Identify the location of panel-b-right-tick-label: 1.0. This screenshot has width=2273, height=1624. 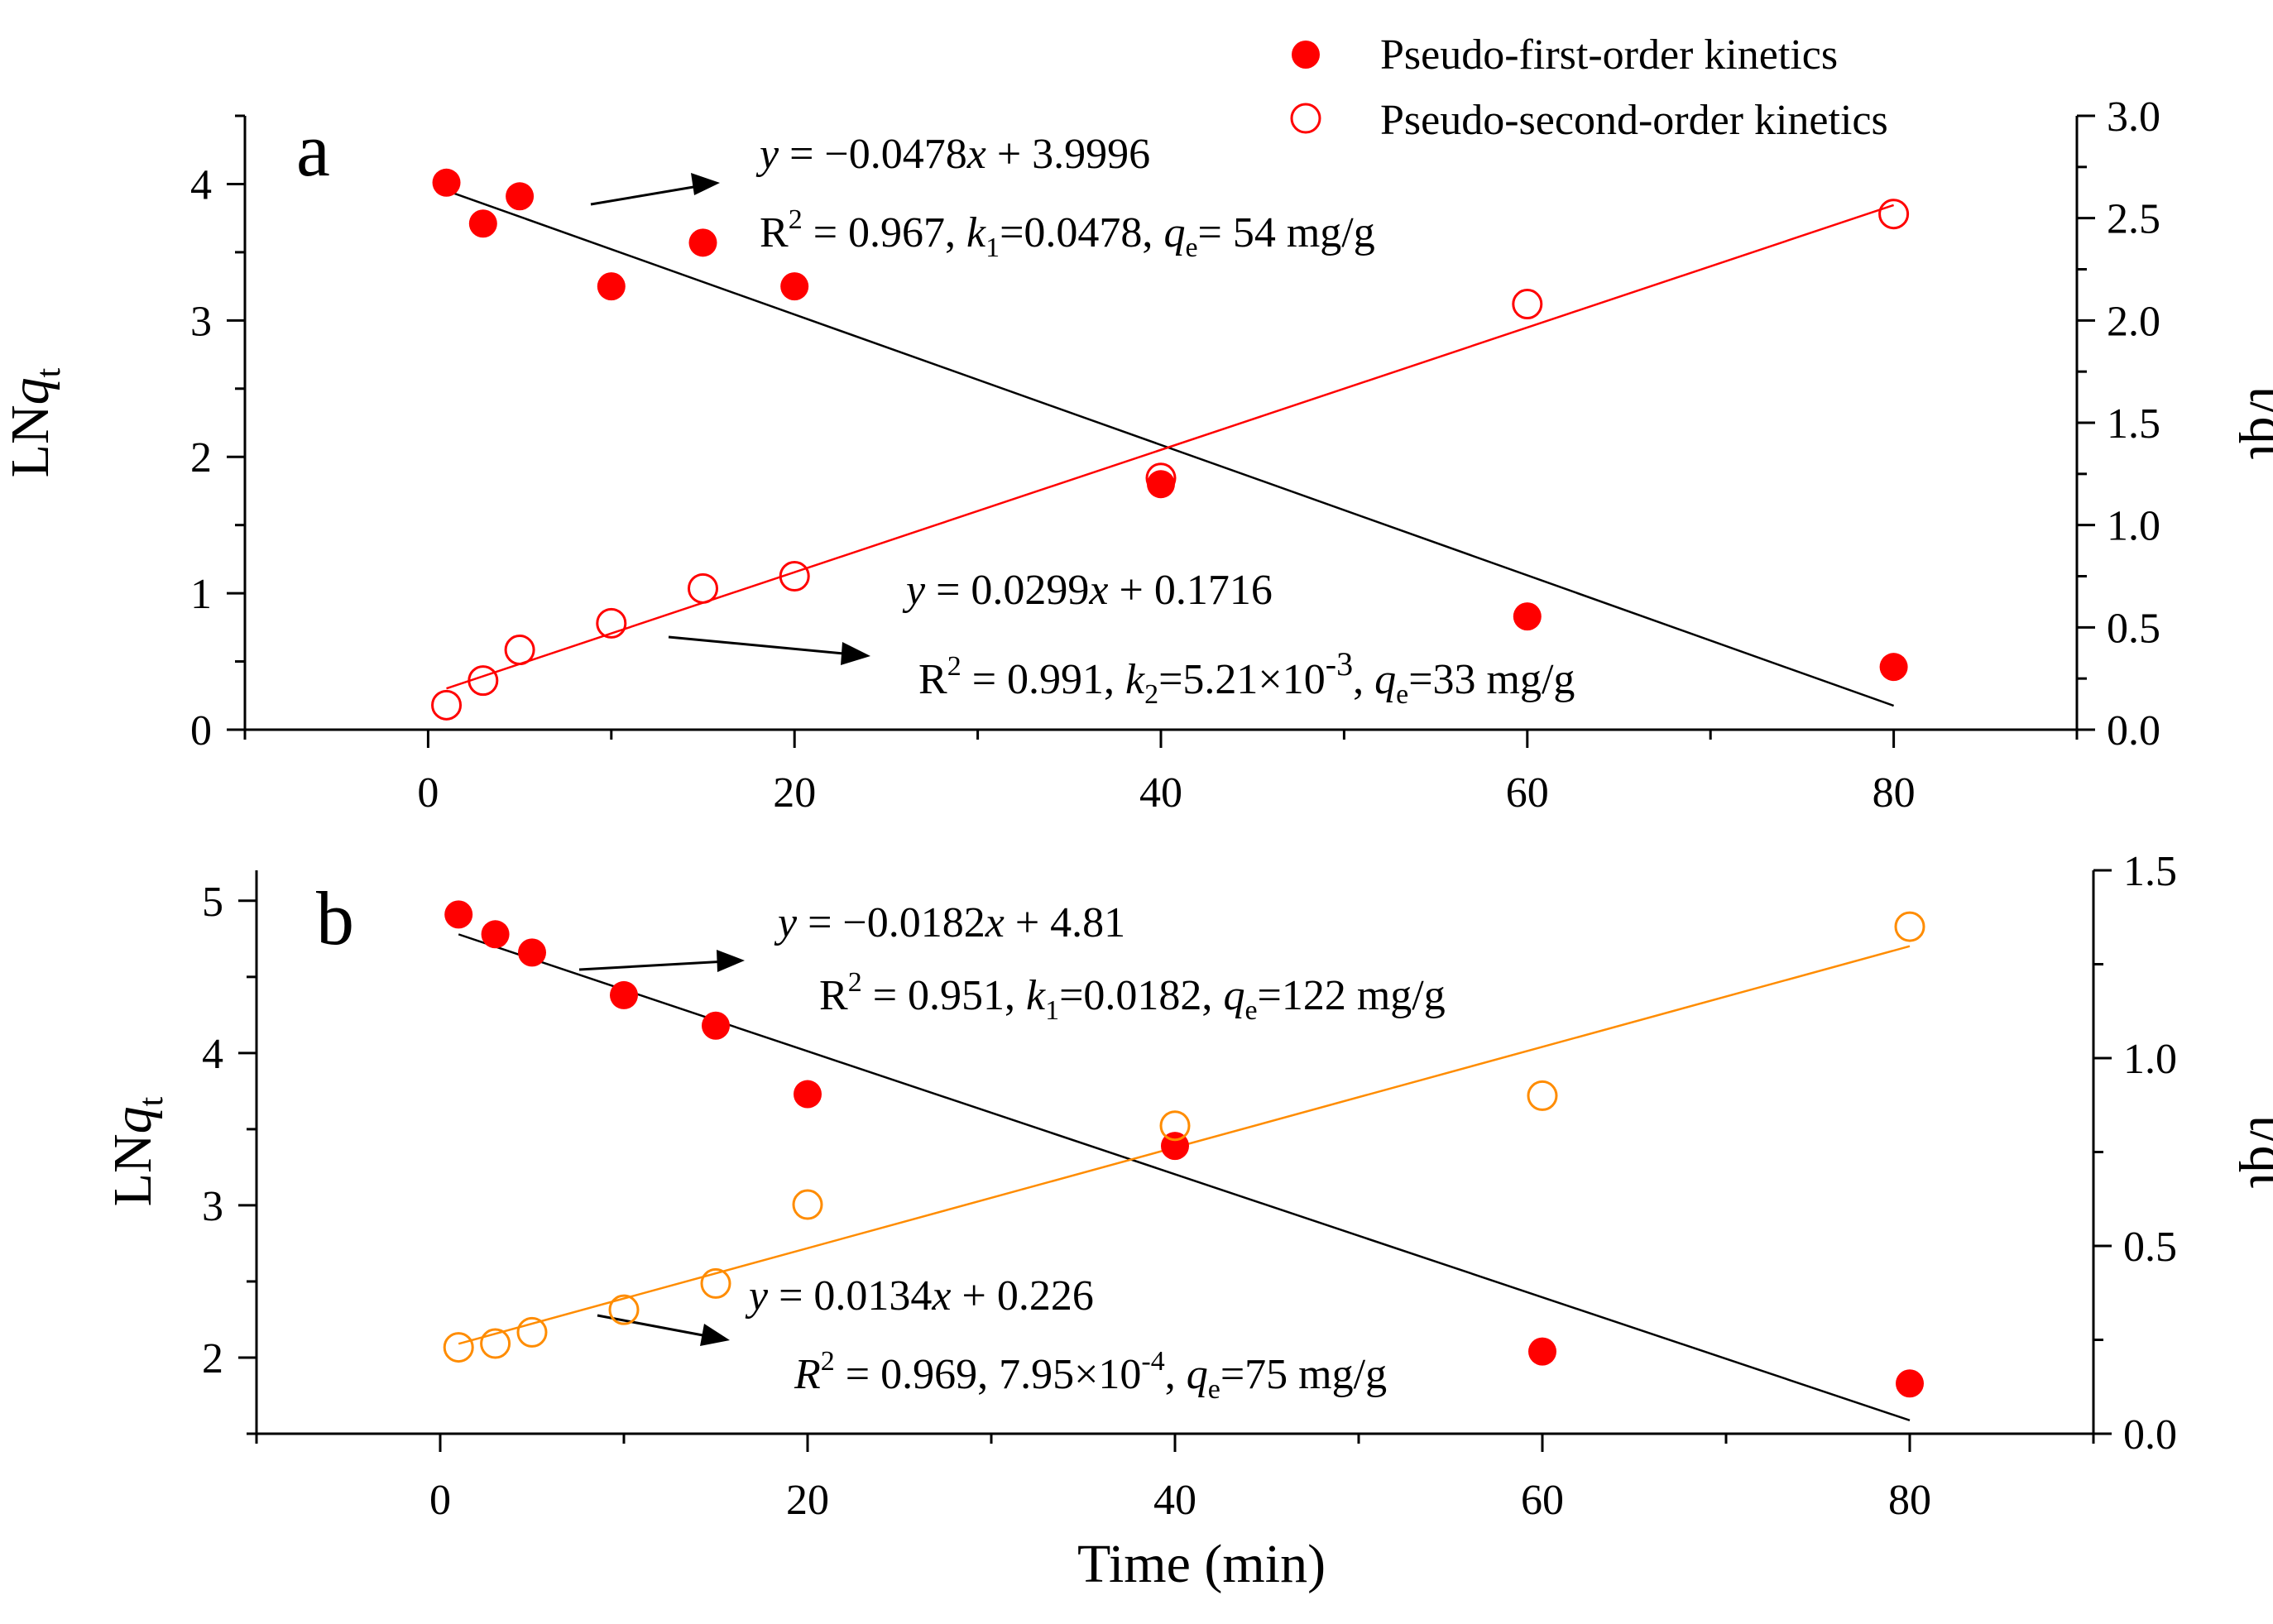
(2150, 1059).